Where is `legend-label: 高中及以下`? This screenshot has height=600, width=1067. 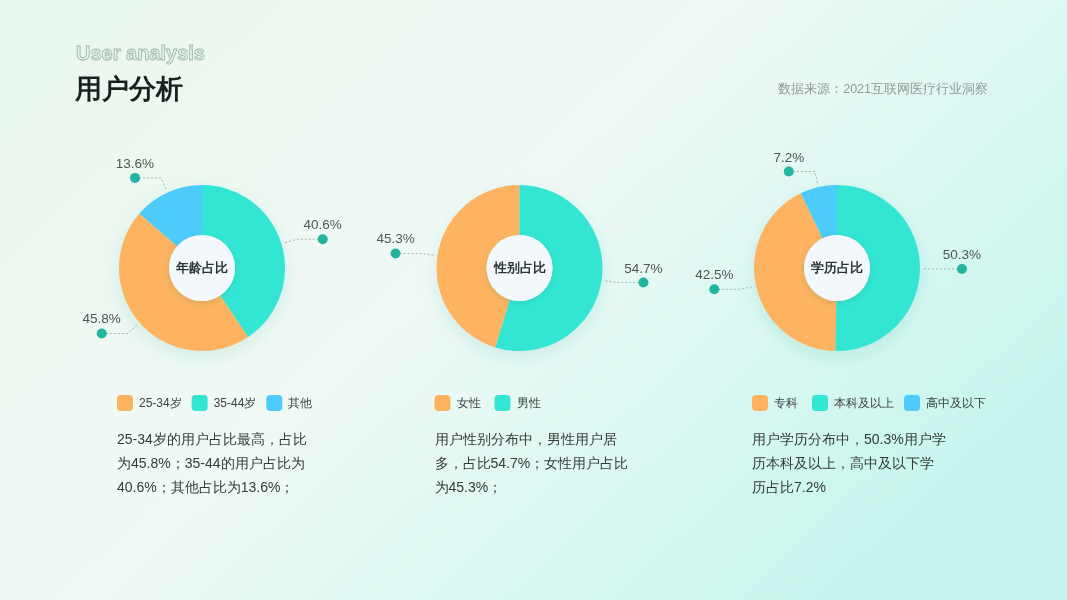
legend-label: 高中及以下 is located at coordinates (956, 403).